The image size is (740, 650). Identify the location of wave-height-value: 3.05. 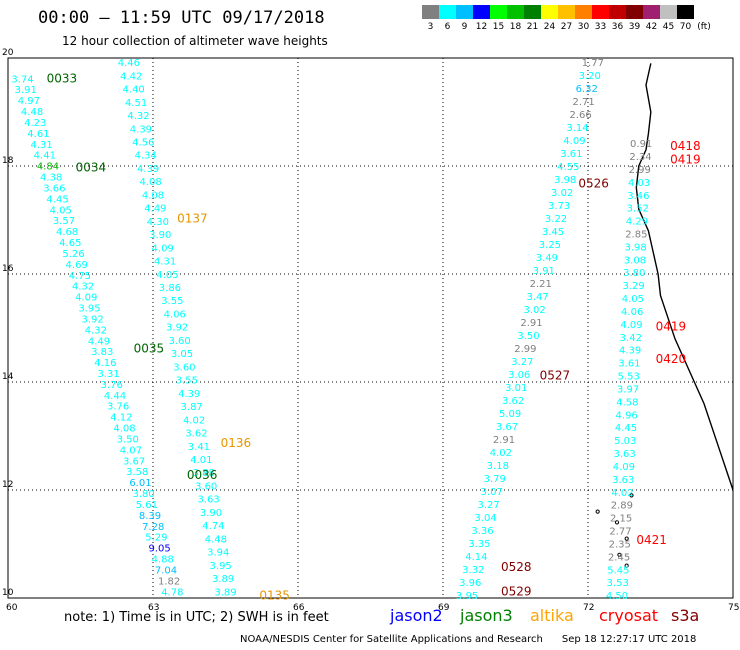
(182, 354).